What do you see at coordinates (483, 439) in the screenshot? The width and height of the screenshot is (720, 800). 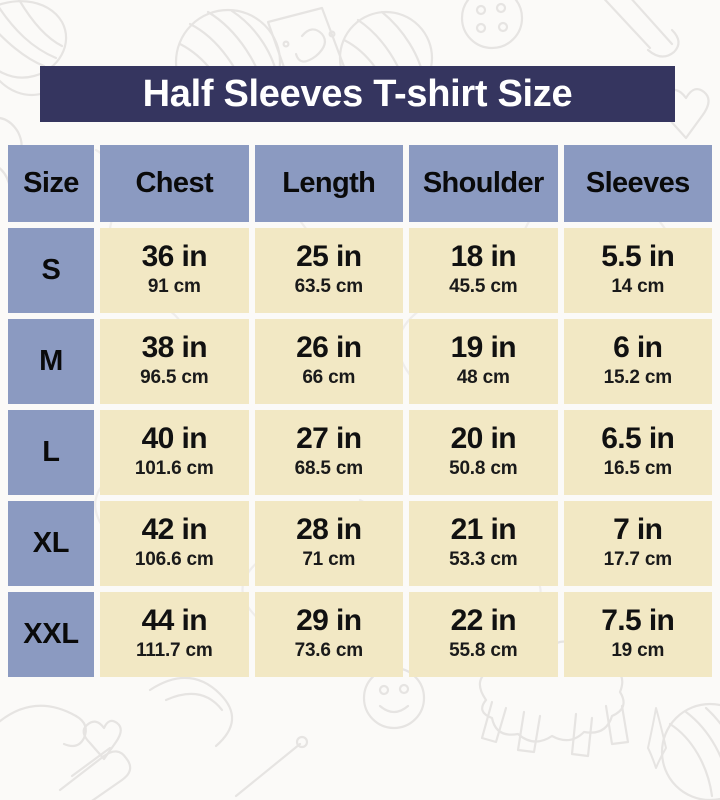 I see `value-inches: 20 in` at bounding box center [483, 439].